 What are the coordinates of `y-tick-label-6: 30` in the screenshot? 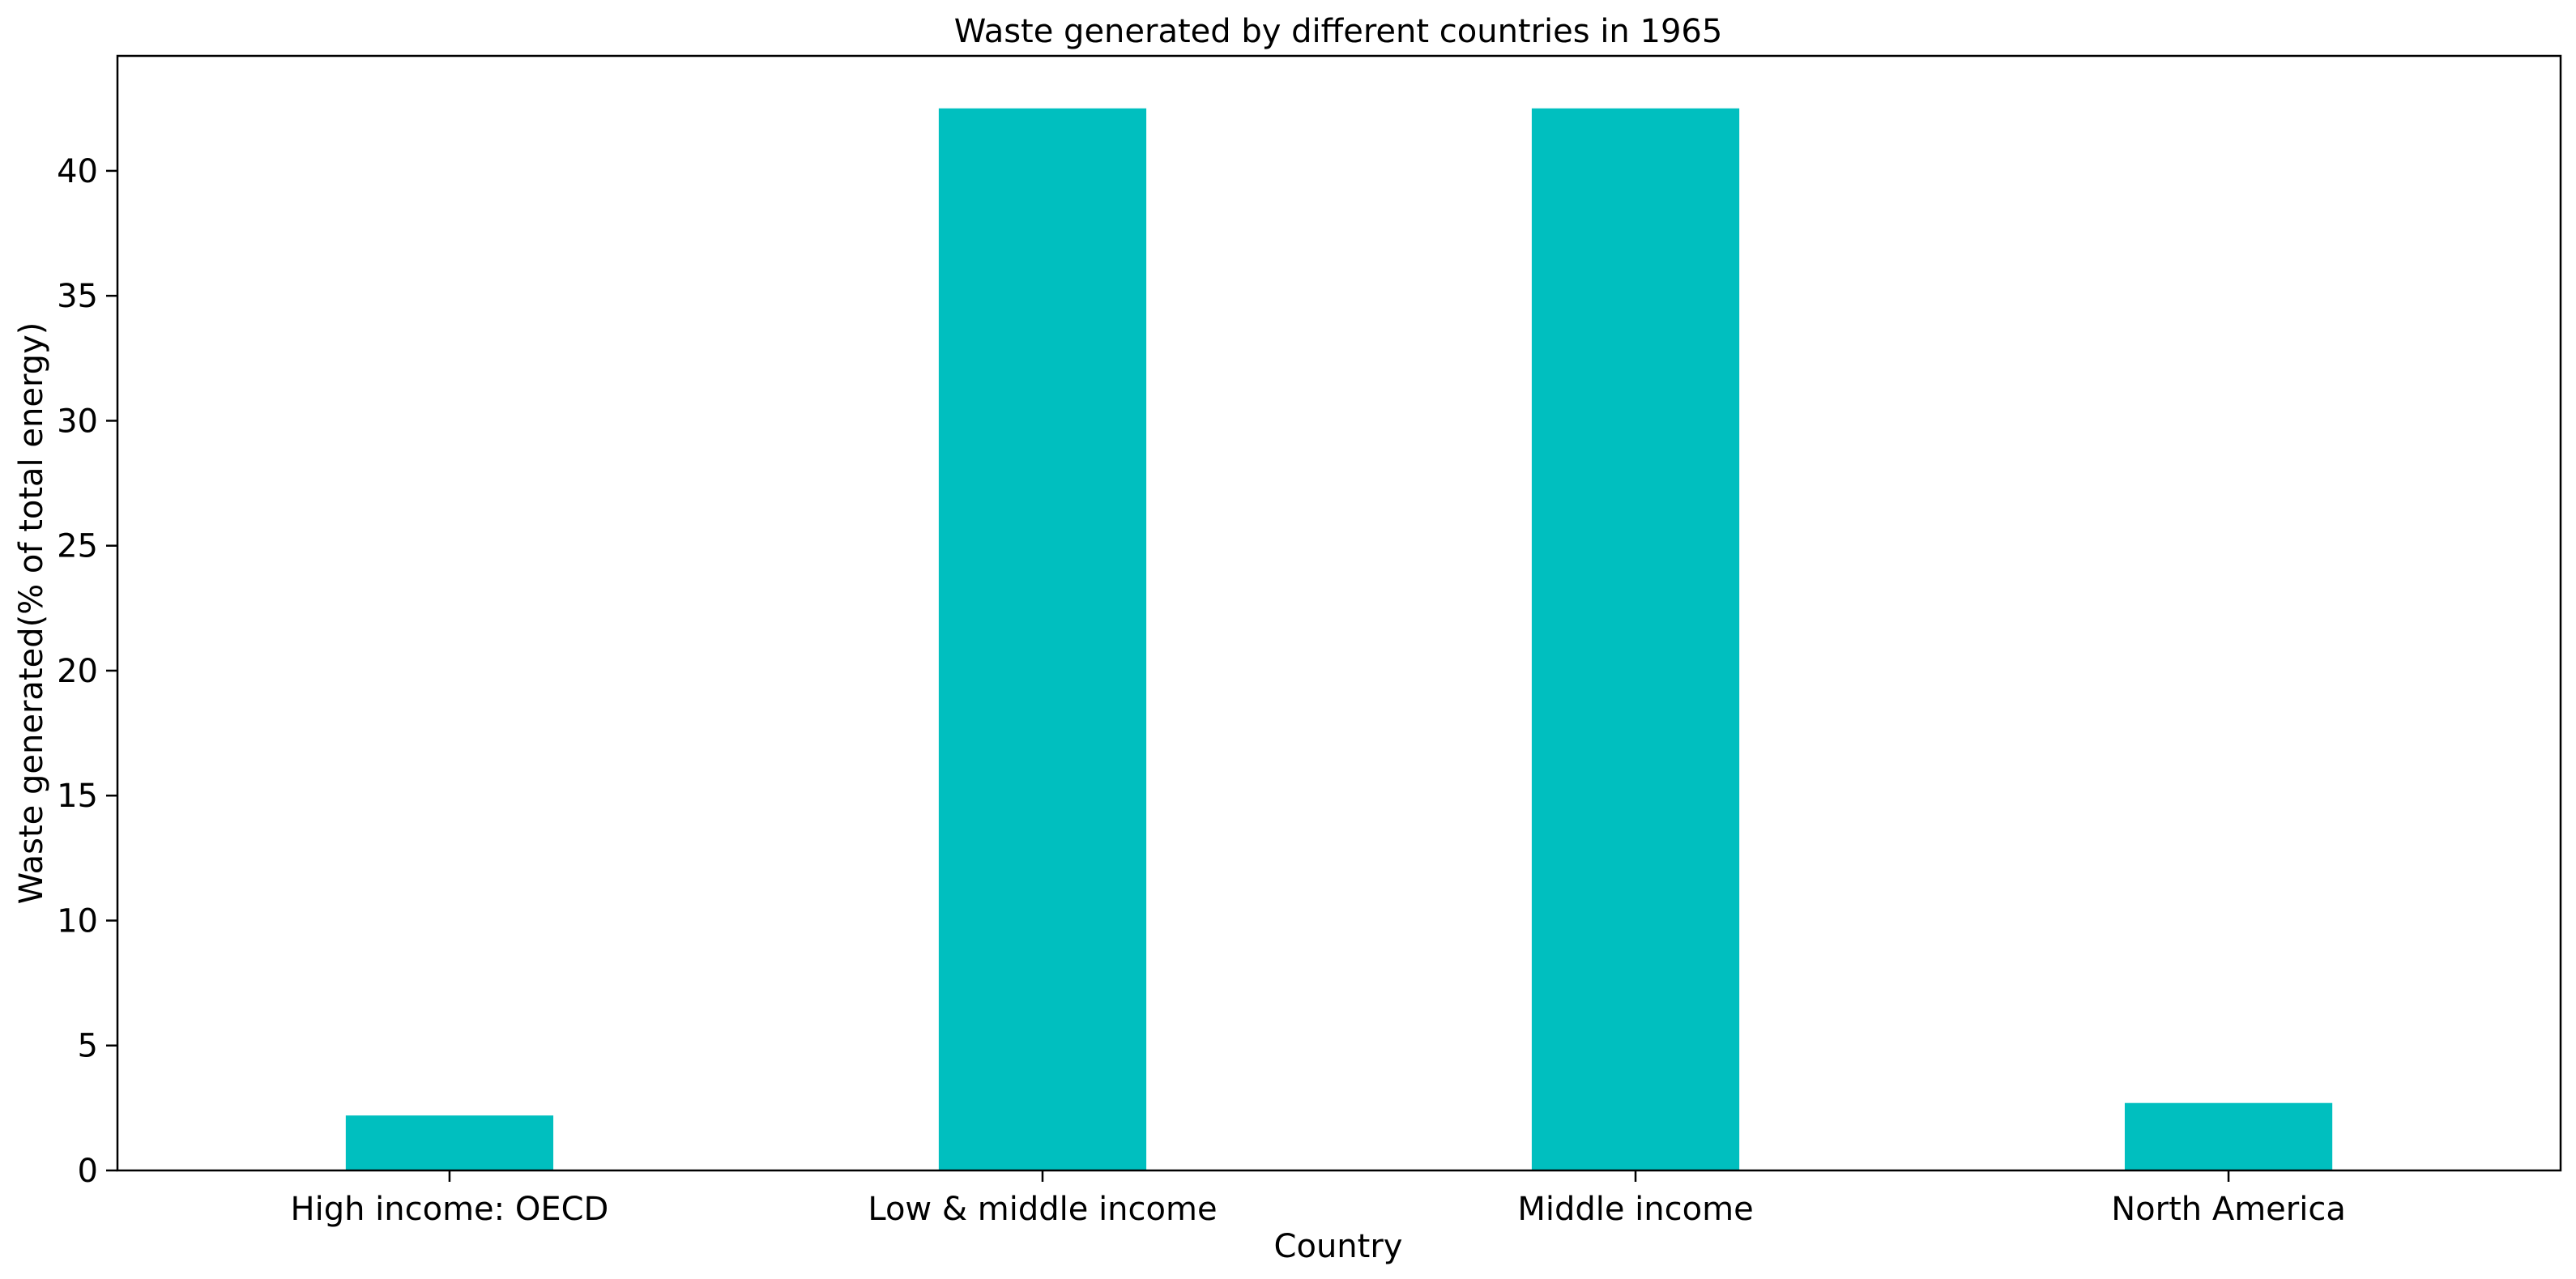 It's located at (78, 421).